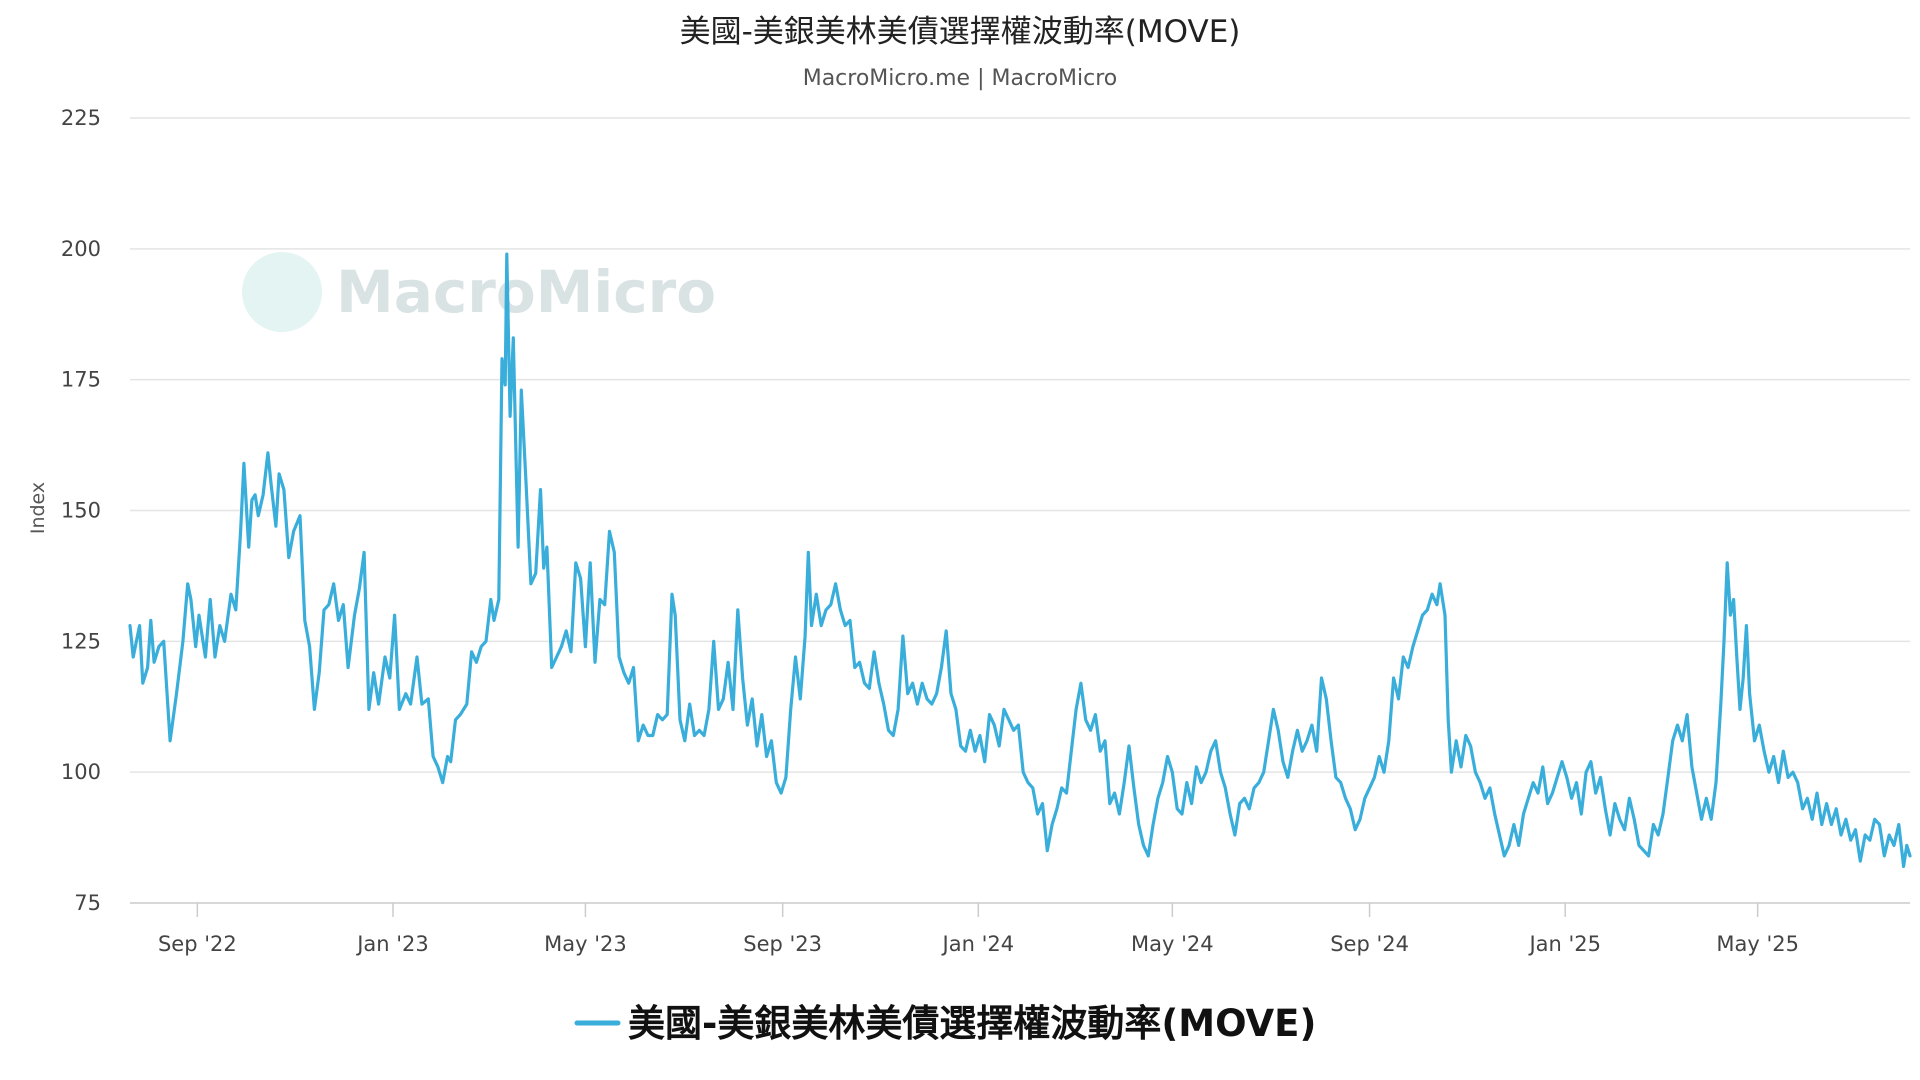 Image resolution: width=1920 pixels, height=1080 pixels. What do you see at coordinates (81, 380) in the screenshot?
I see `y-tick-label: 175` at bounding box center [81, 380].